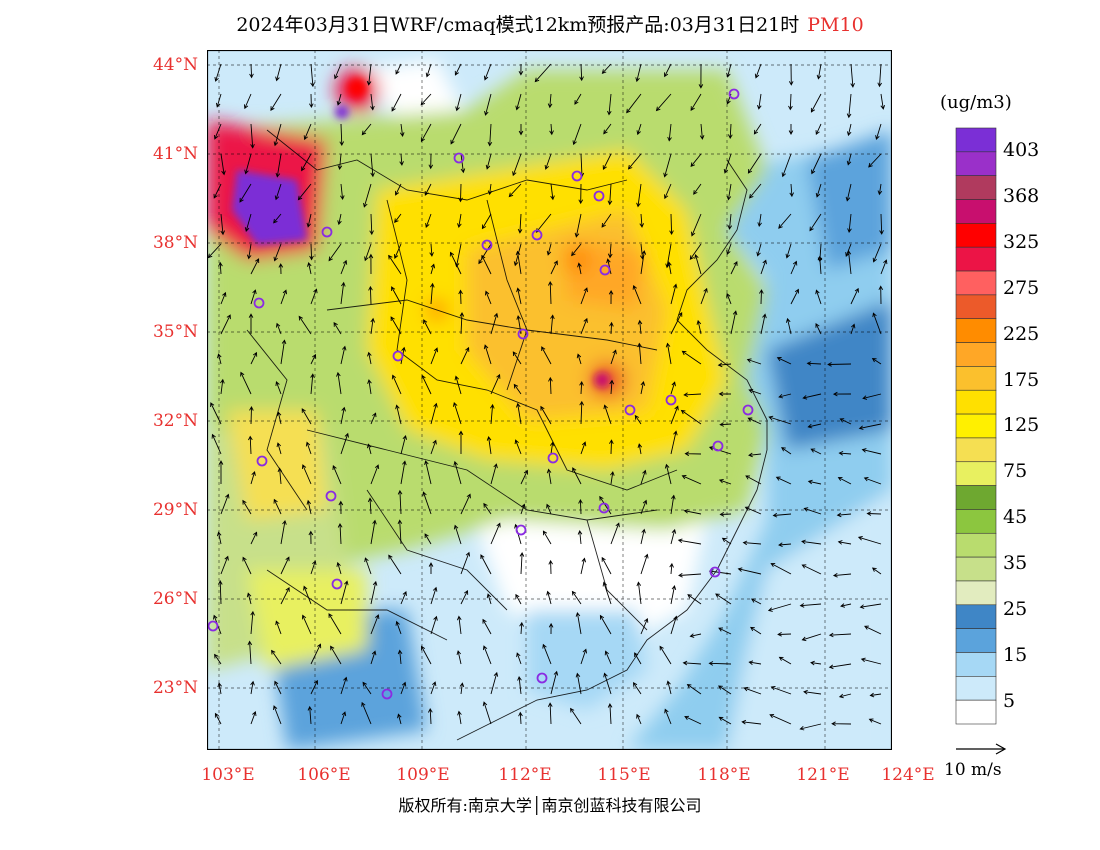 The width and height of the screenshot is (1100, 850). What do you see at coordinates (175, 332) in the screenshot?
I see `lat-label-35: 35°N` at bounding box center [175, 332].